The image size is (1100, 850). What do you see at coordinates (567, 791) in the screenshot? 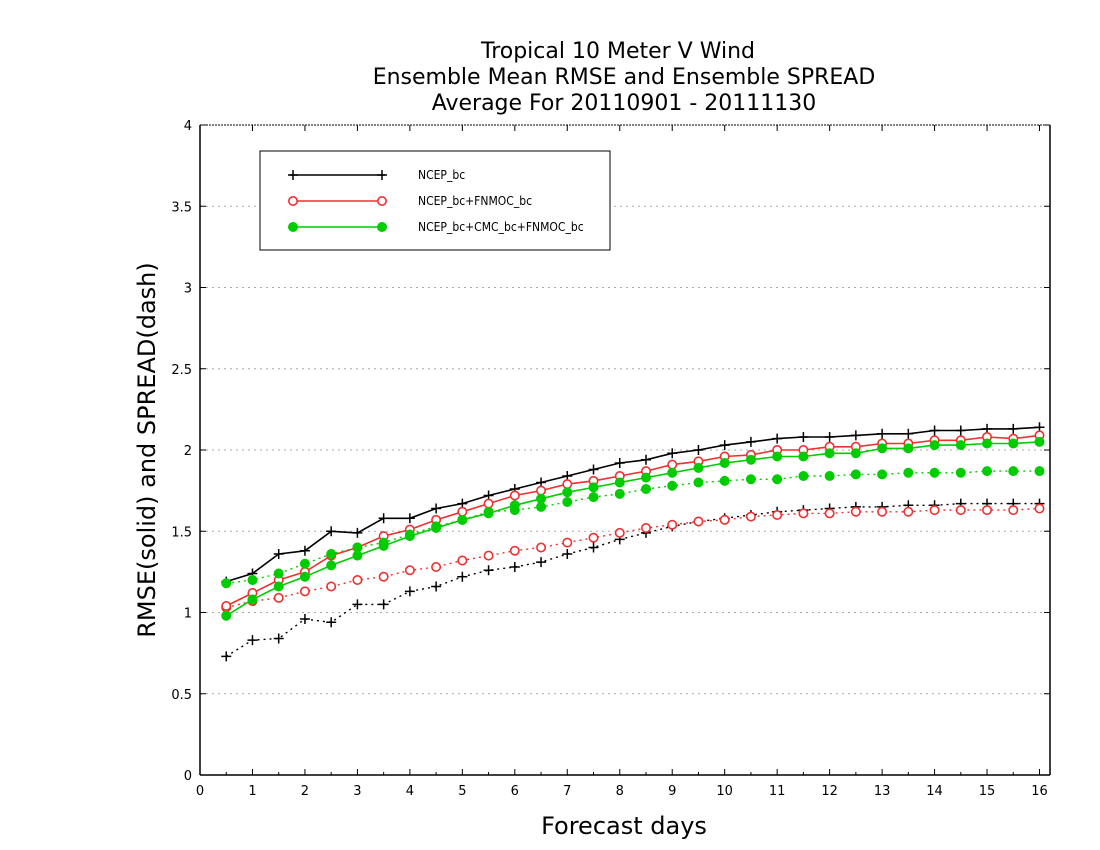
I see `x-tick-label-7: 7` at bounding box center [567, 791].